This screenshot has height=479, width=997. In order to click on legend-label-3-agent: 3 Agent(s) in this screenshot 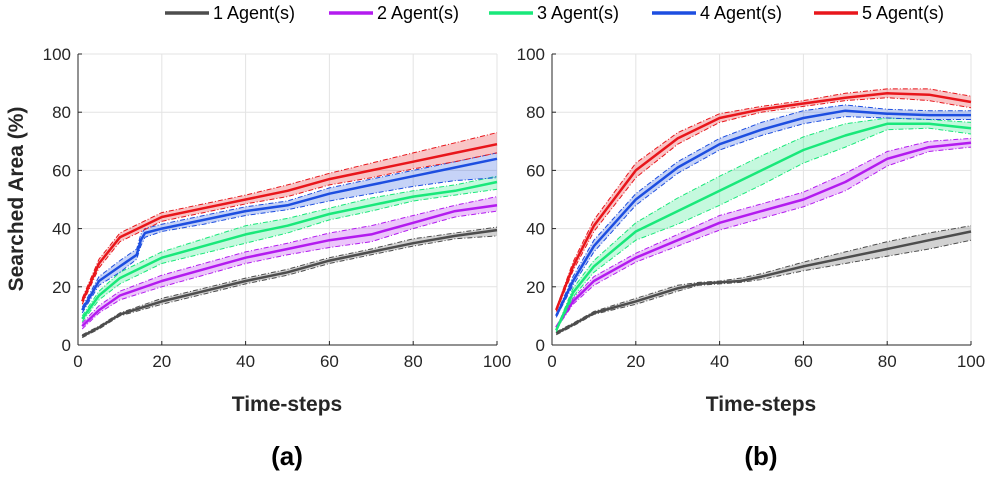, I will do `click(578, 13)`.